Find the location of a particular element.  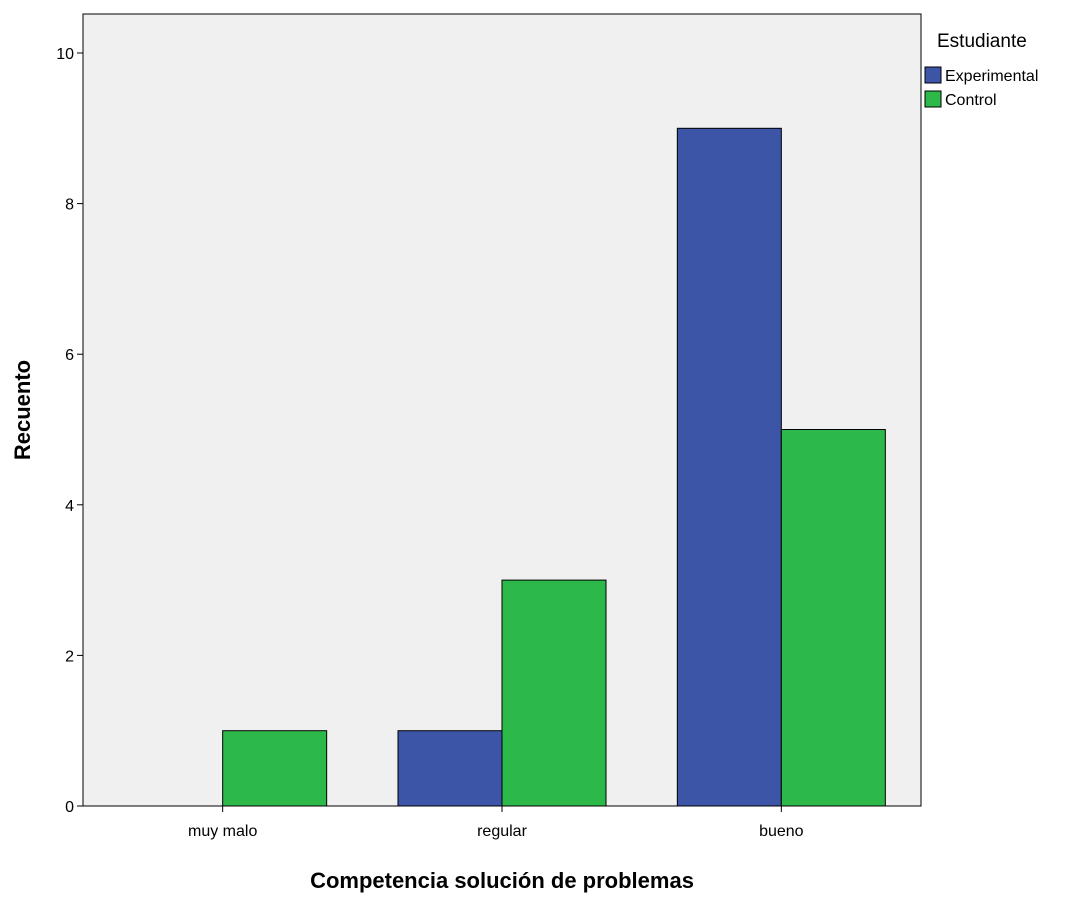

x-axis: muy malo regular bueno is located at coordinates (496, 823).